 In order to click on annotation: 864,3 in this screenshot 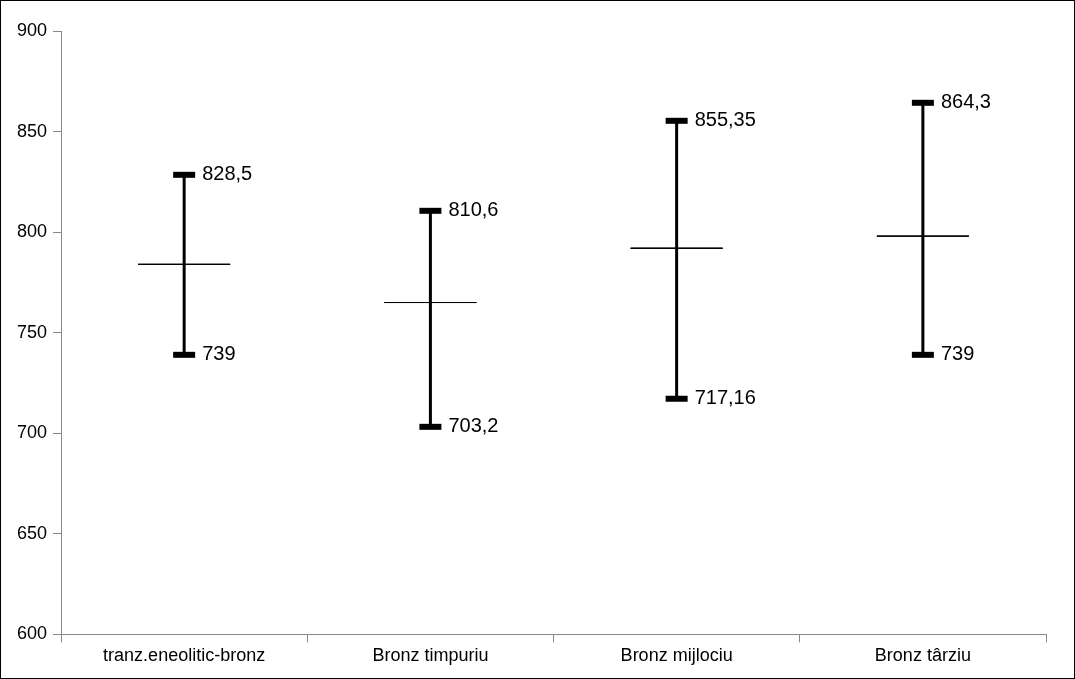, I will do `click(965, 101)`.